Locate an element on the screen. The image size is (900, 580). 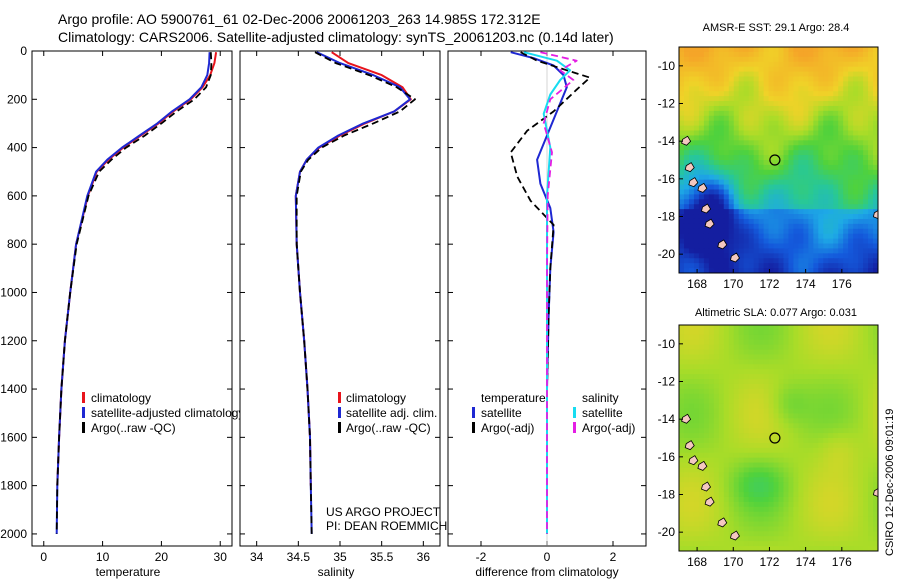
x-tick-label: 30 is located at coordinates (221, 557).